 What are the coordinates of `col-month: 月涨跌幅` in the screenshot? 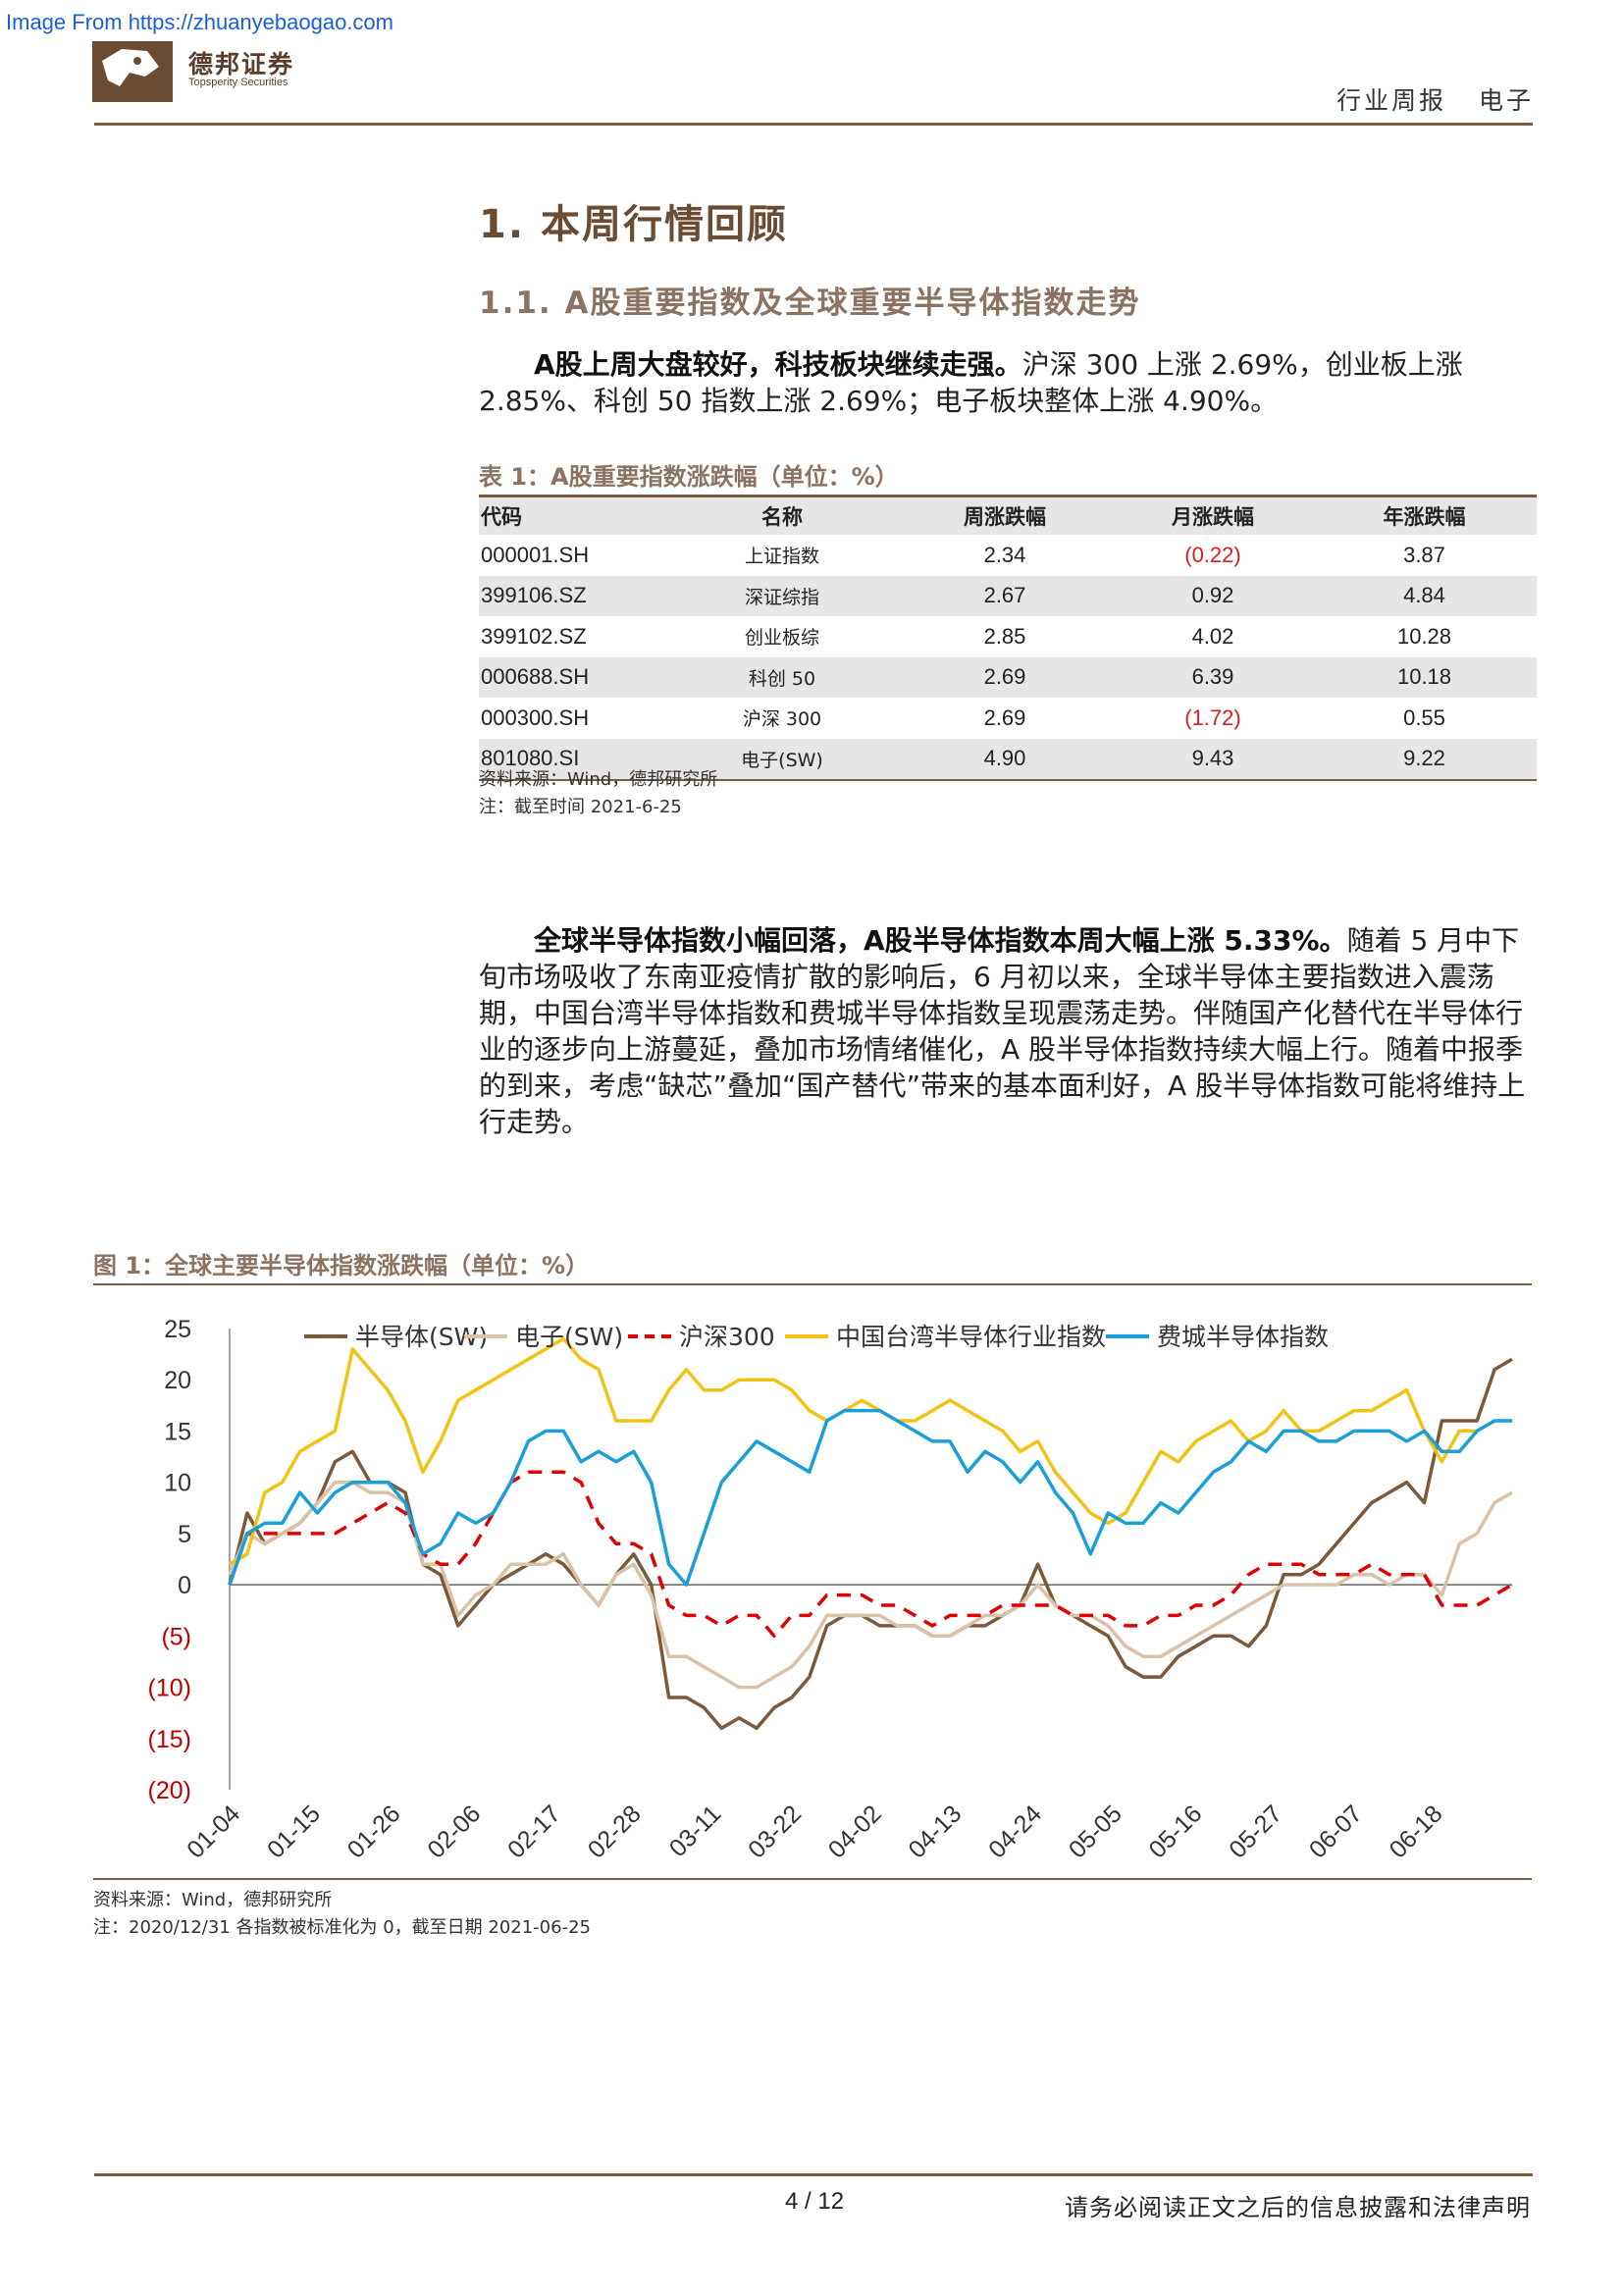 It's located at (1213, 515).